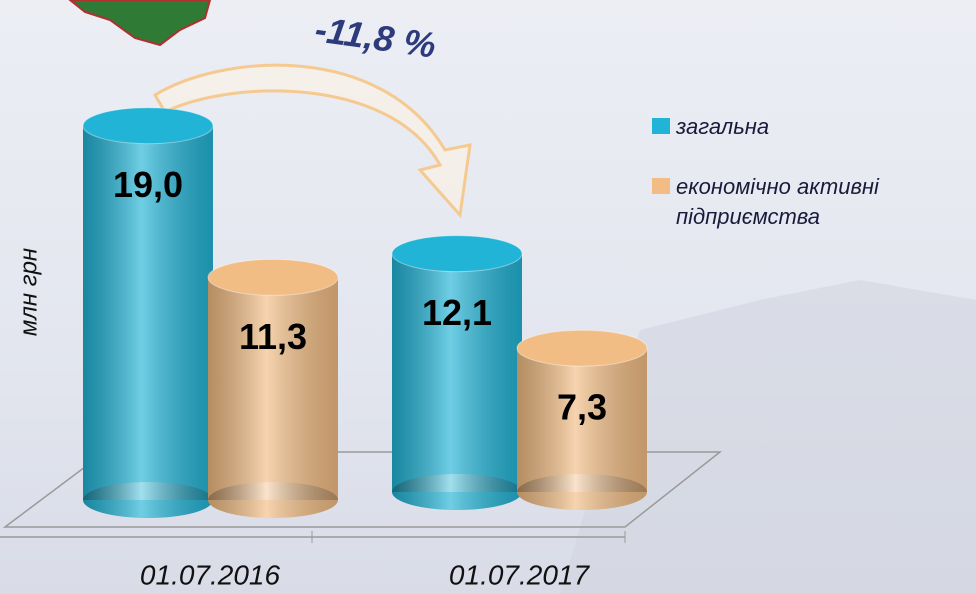 Image resolution: width=976 pixels, height=594 pixels. Describe the element at coordinates (148, 184) in the screenshot. I see `value-label: 19,0` at that location.